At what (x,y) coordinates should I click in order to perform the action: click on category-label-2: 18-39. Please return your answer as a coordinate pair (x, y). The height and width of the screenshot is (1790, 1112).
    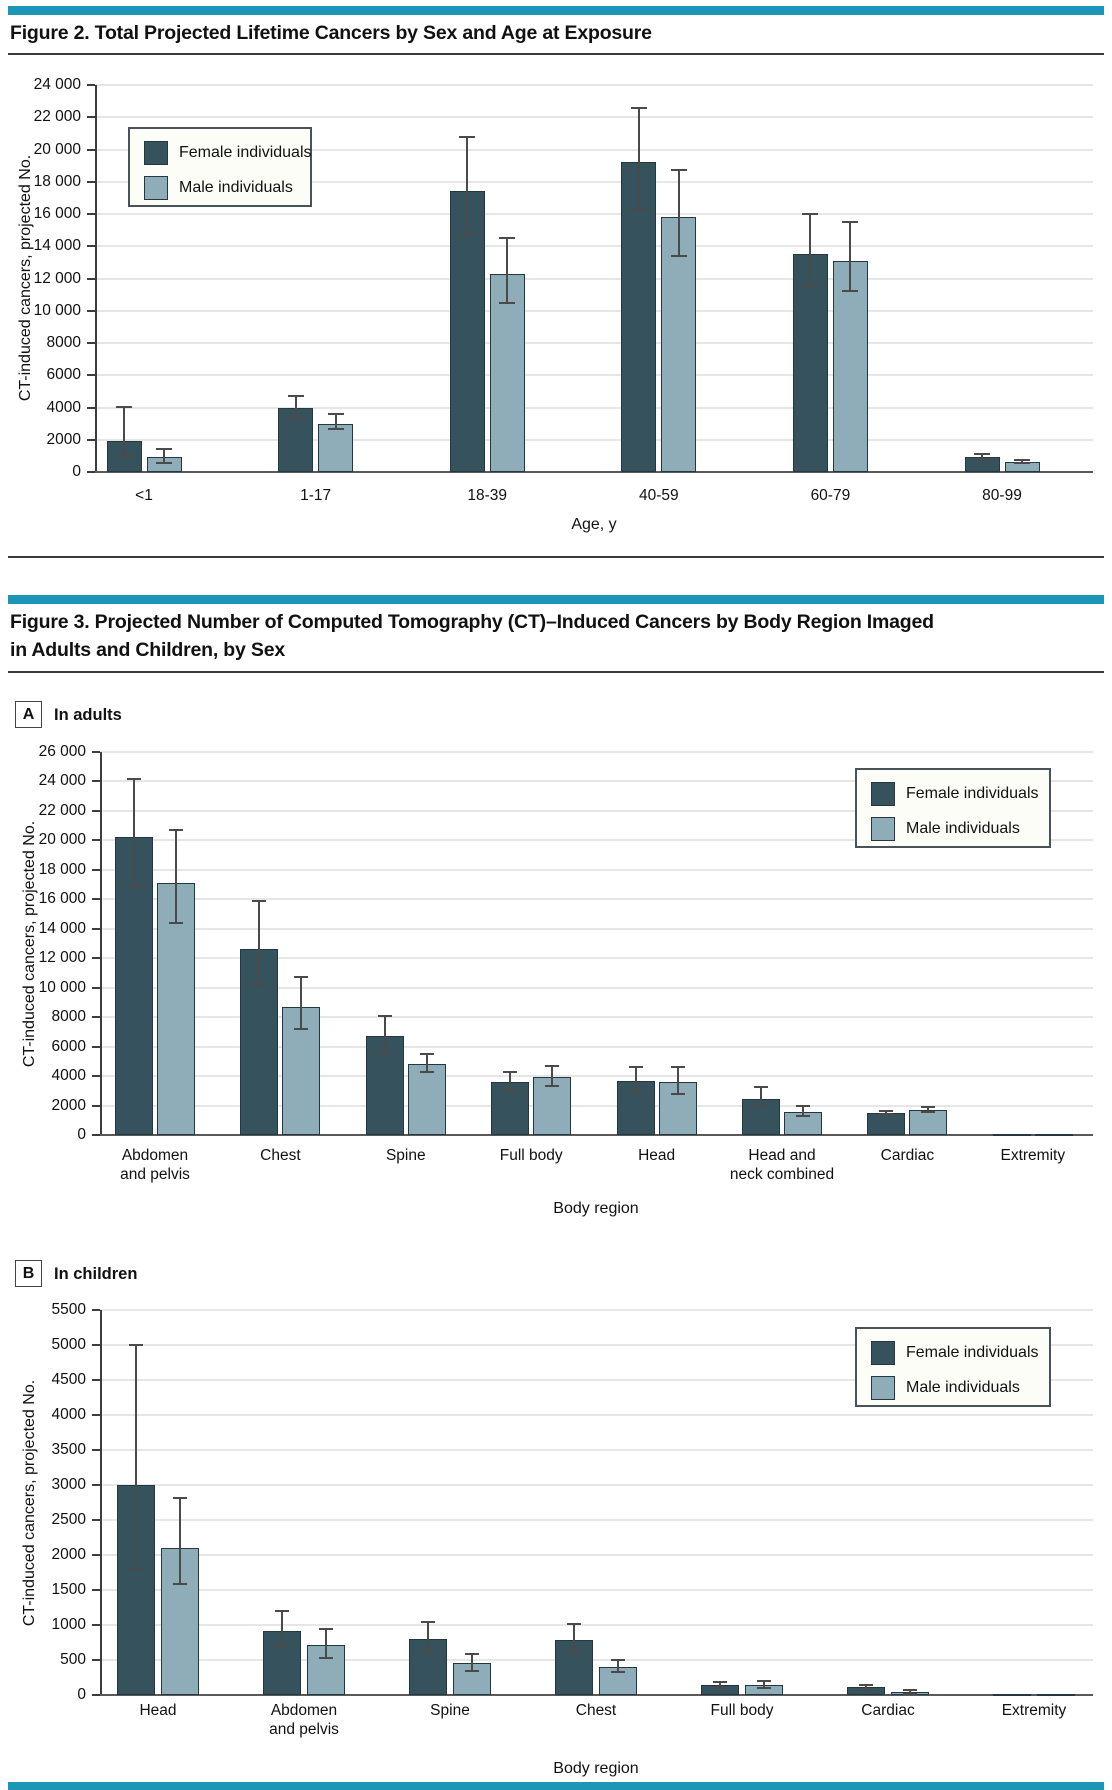
    Looking at the image, I should click on (487, 495).